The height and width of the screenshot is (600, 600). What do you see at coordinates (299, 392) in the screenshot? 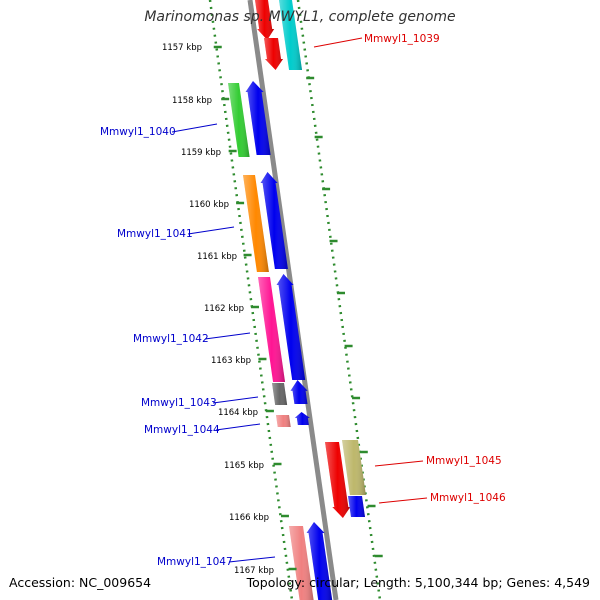
I see `cds-arrow-mmwyl1-1043-shading` at bounding box center [299, 392].